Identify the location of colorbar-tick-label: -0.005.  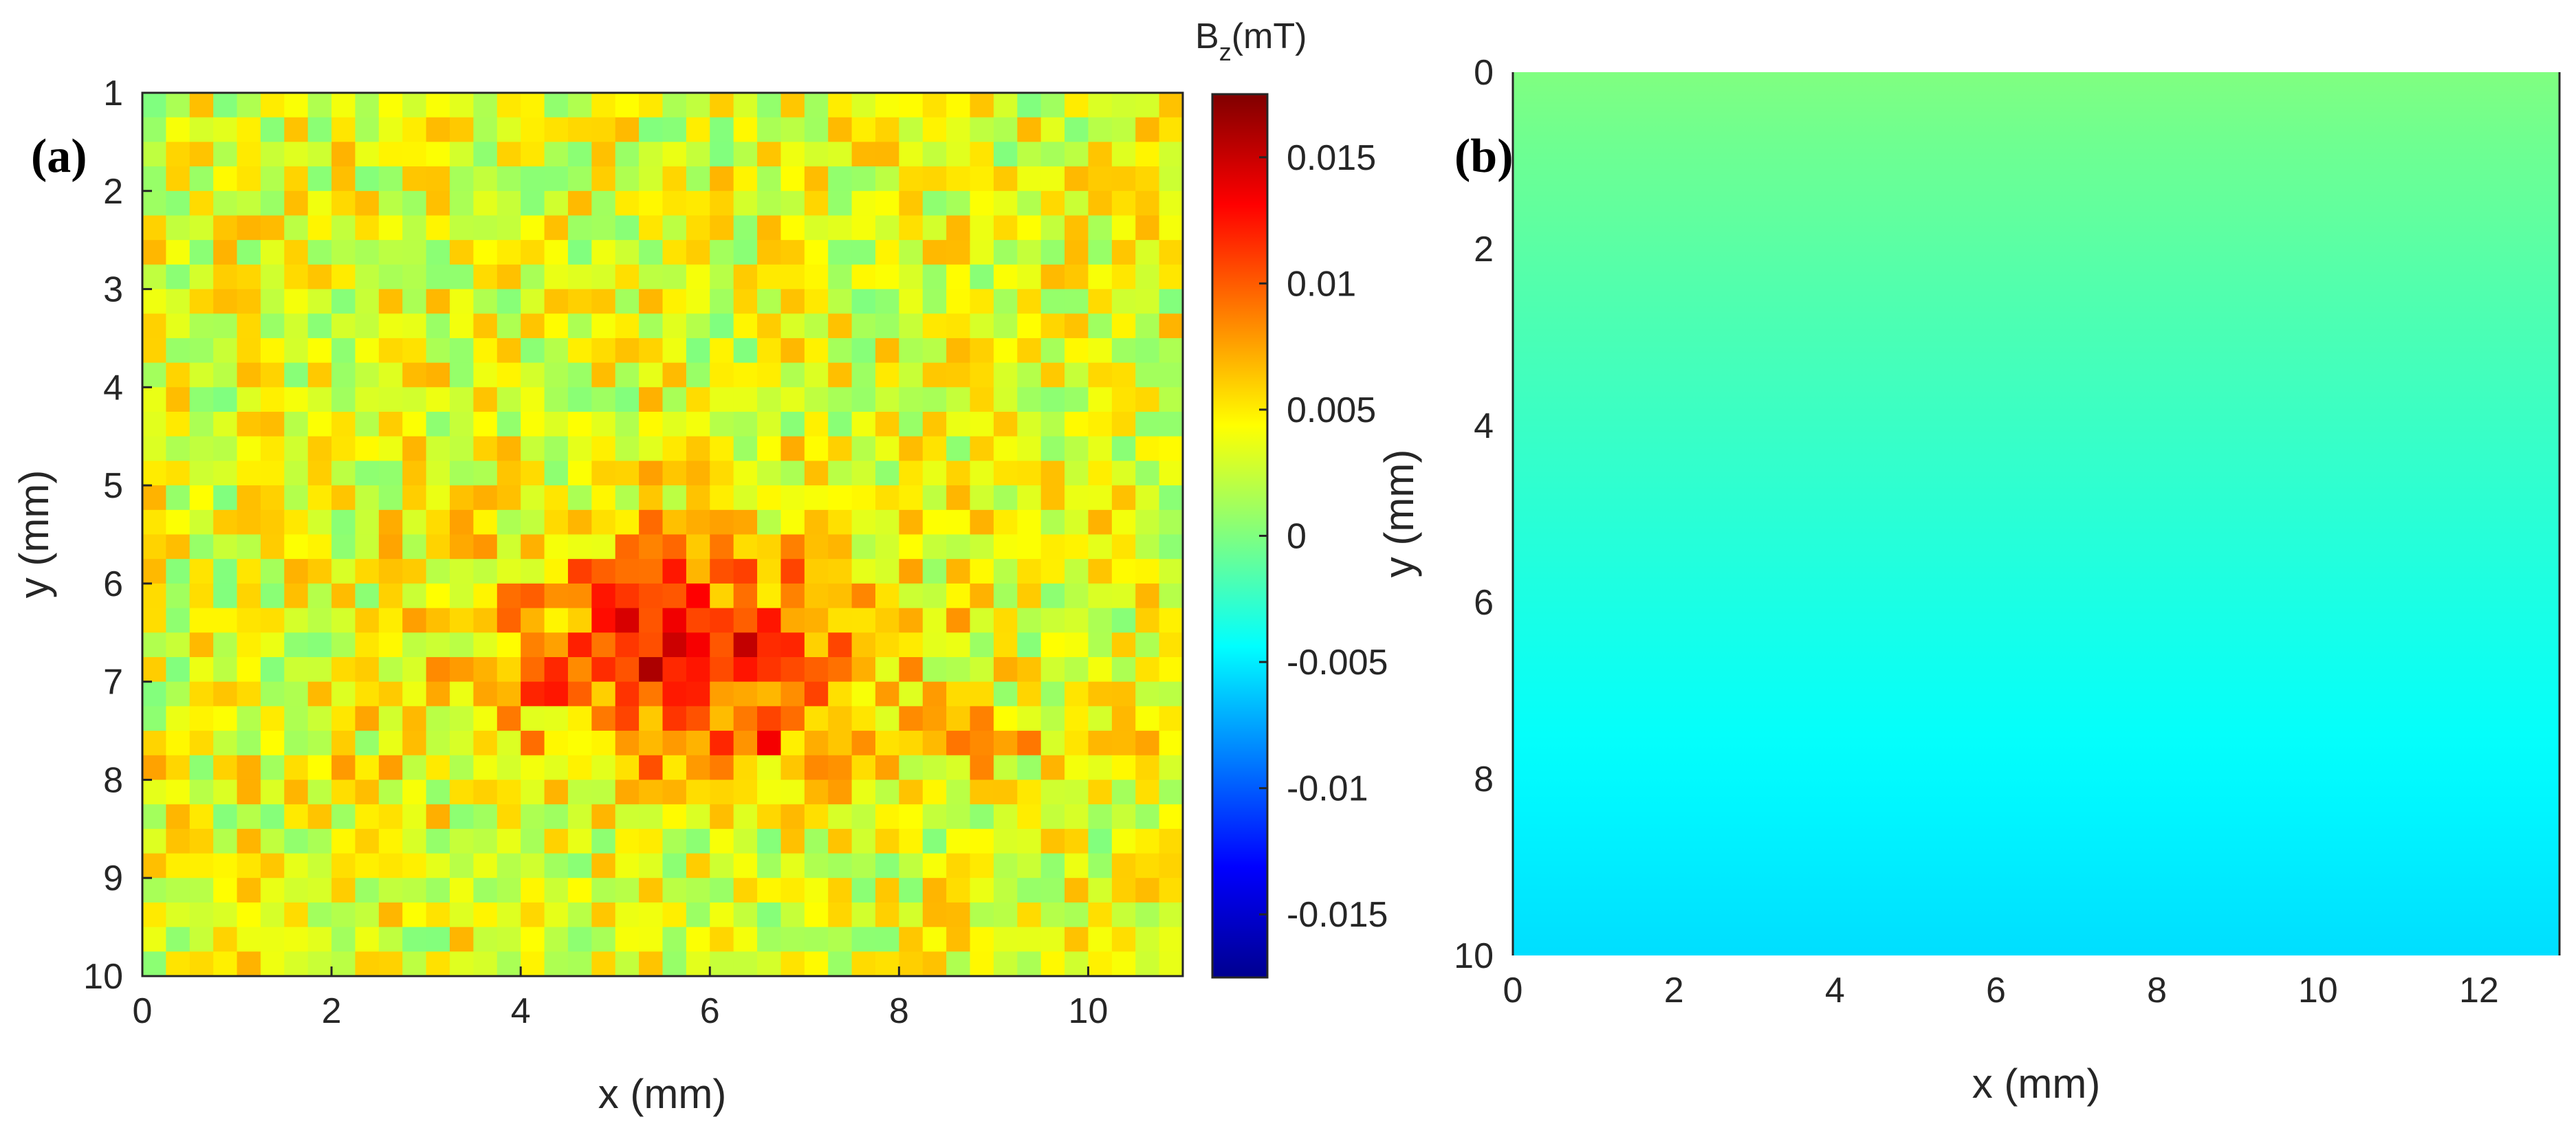
(1337, 663).